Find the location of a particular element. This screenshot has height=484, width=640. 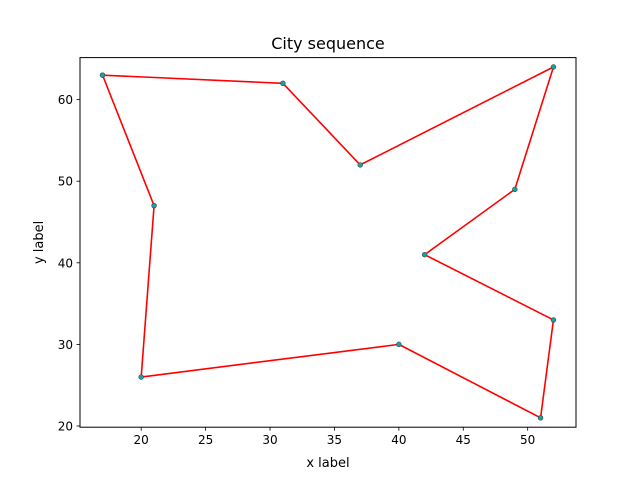

y-tick-label: 50 is located at coordinates (65, 182).